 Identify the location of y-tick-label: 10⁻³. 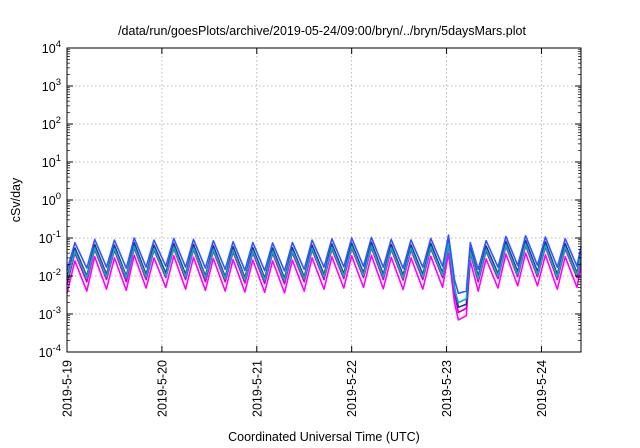
(50, 313).